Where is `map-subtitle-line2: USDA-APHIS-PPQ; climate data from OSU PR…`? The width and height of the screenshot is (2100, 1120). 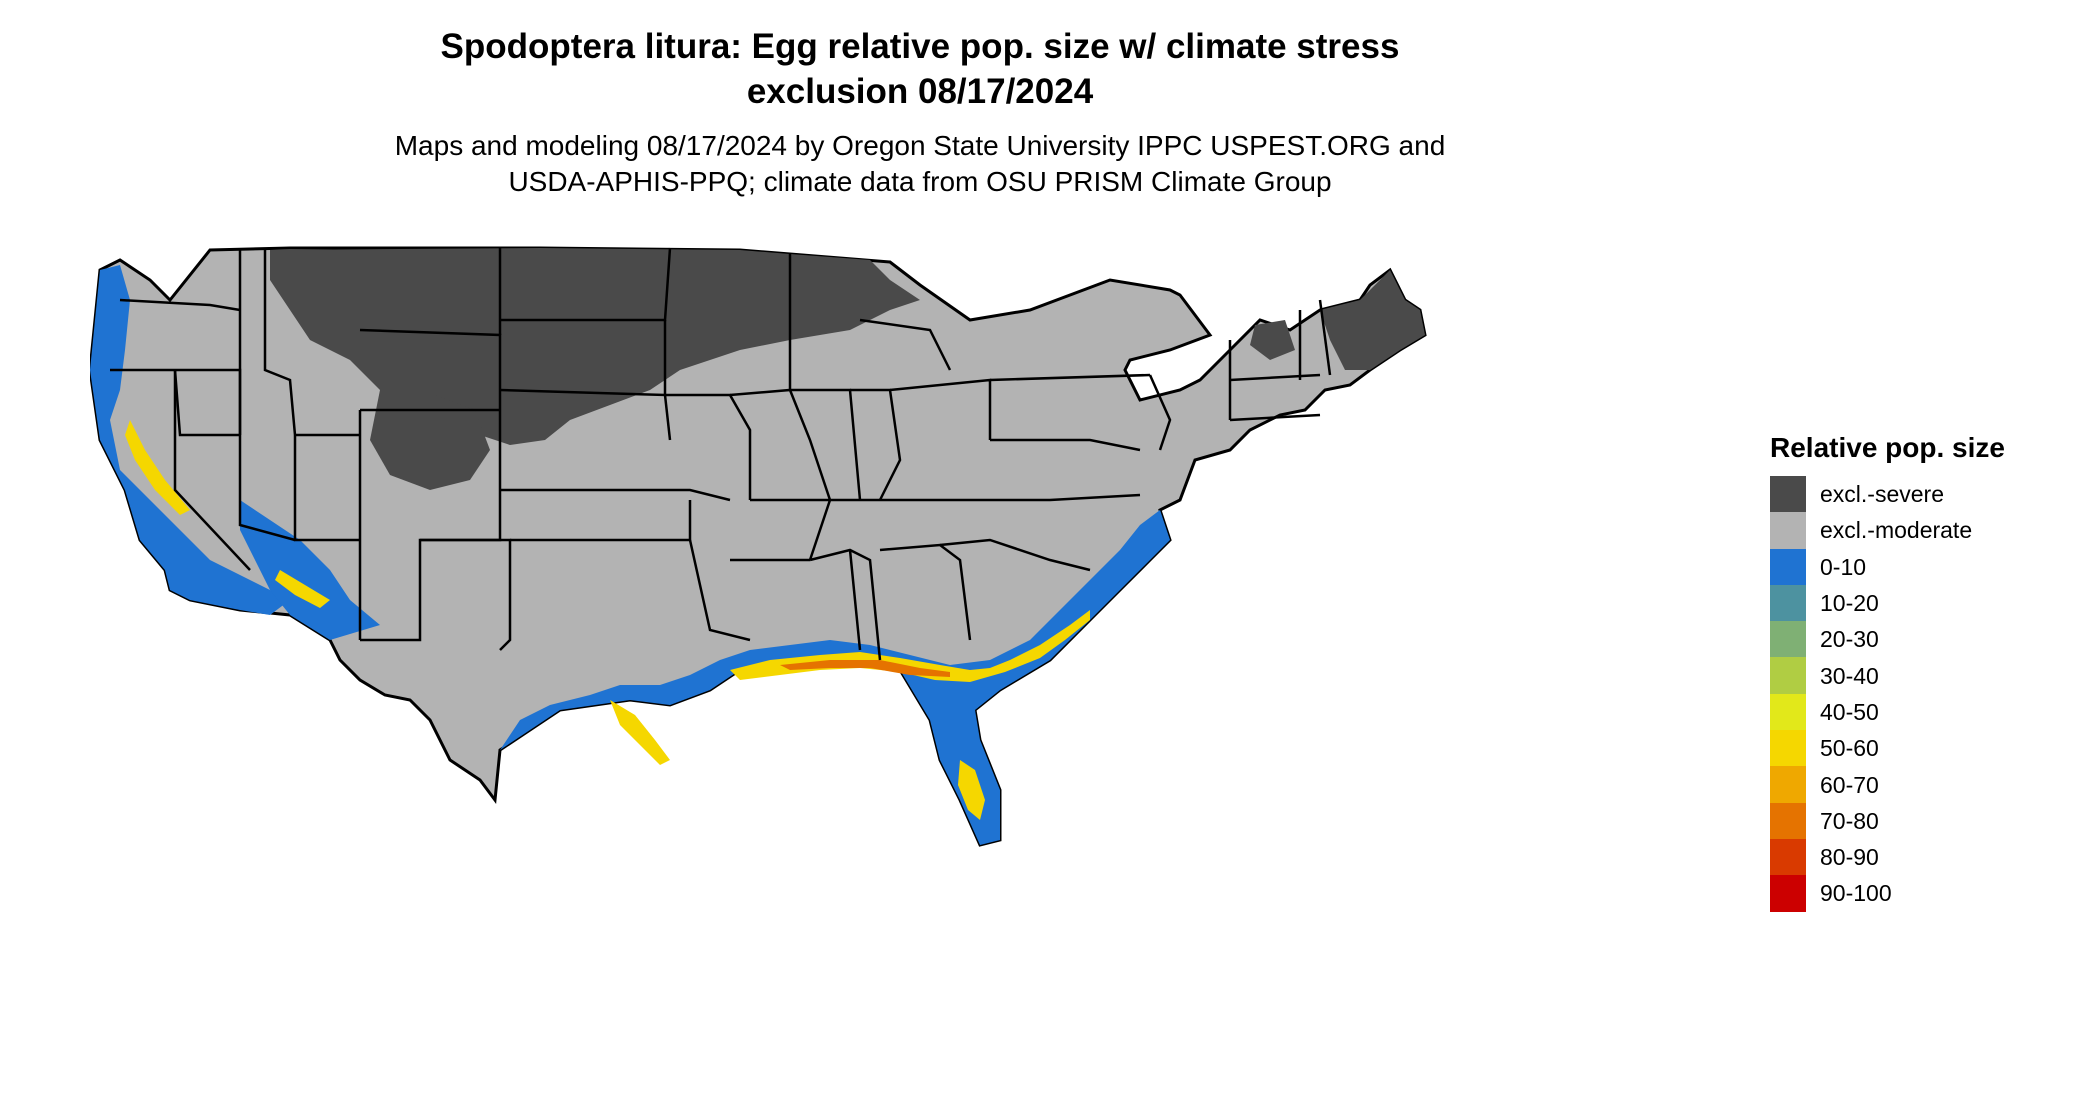 map-subtitle-line2: USDA-APHIS-PPQ; climate data from OSU PR… is located at coordinates (920, 181).